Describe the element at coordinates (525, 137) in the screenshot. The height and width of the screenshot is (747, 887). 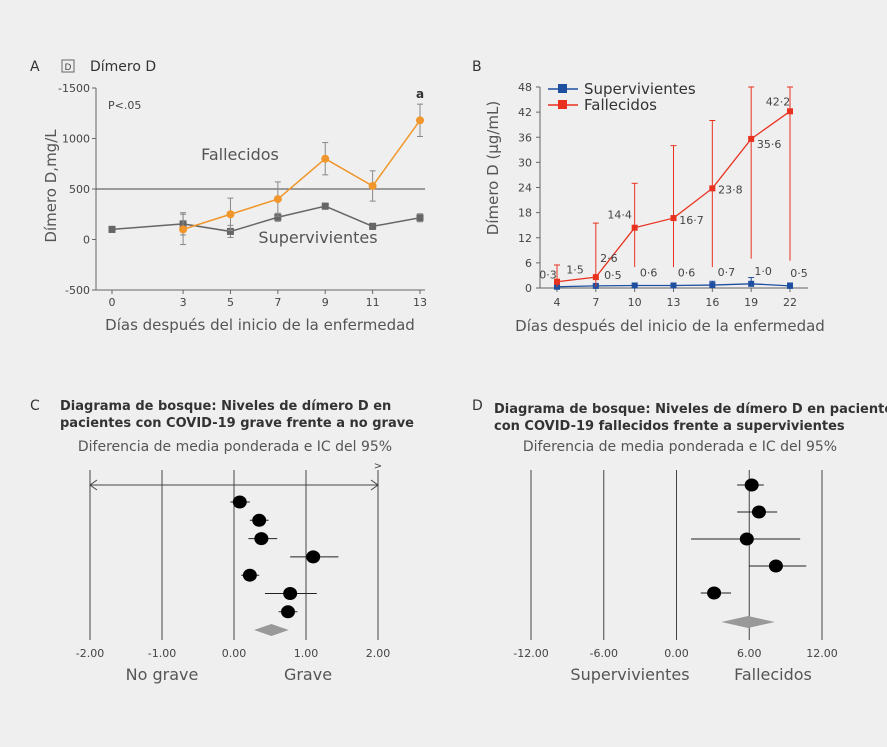
I see `panel-b-ytick-label: 36` at that location.